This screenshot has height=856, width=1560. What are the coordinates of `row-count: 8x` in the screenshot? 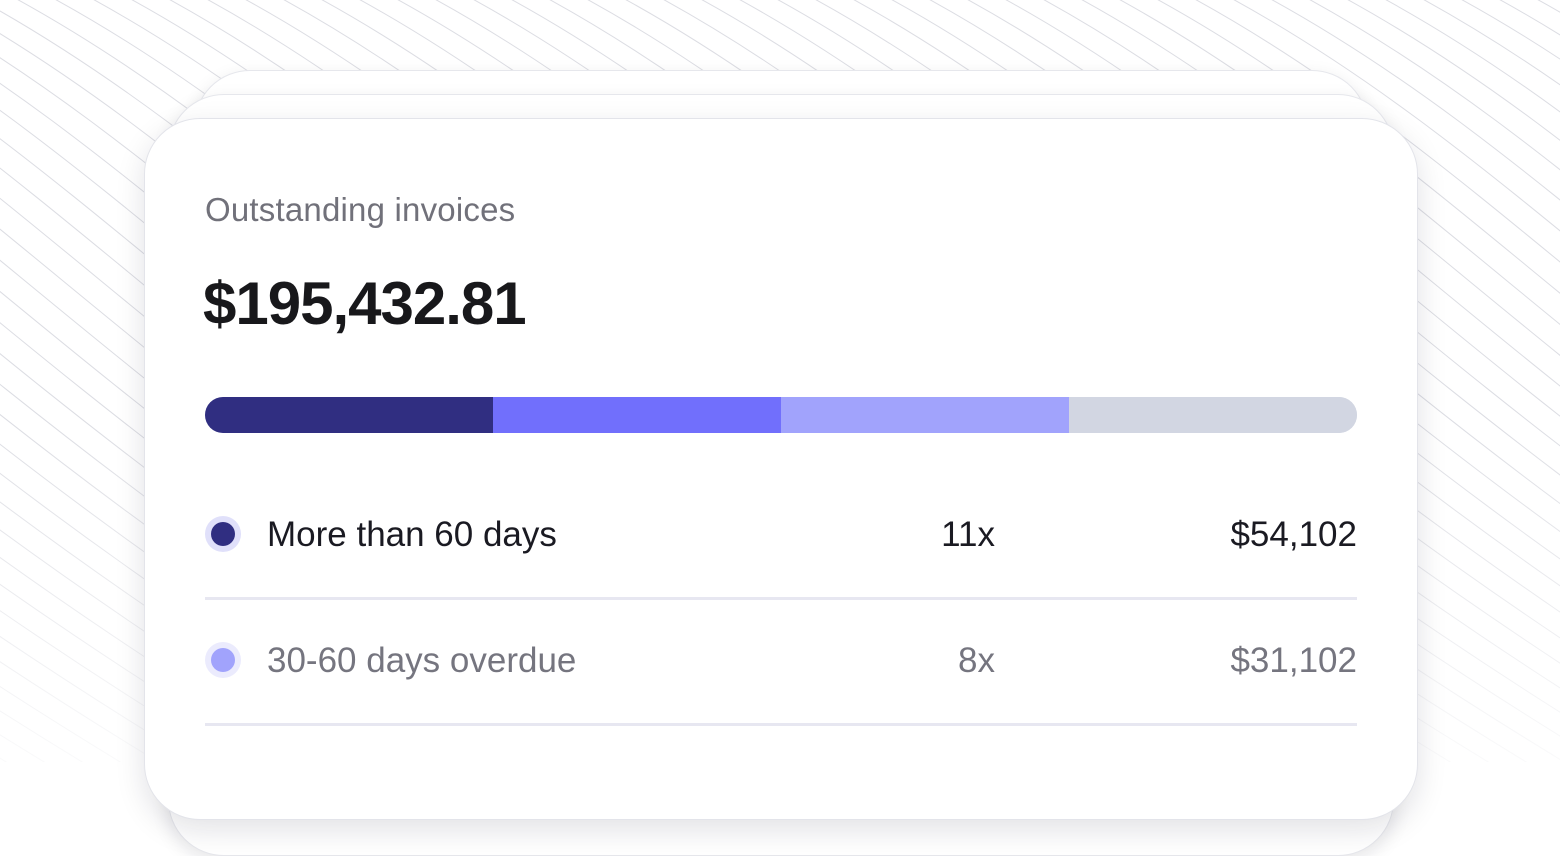 It's located at (976, 660).